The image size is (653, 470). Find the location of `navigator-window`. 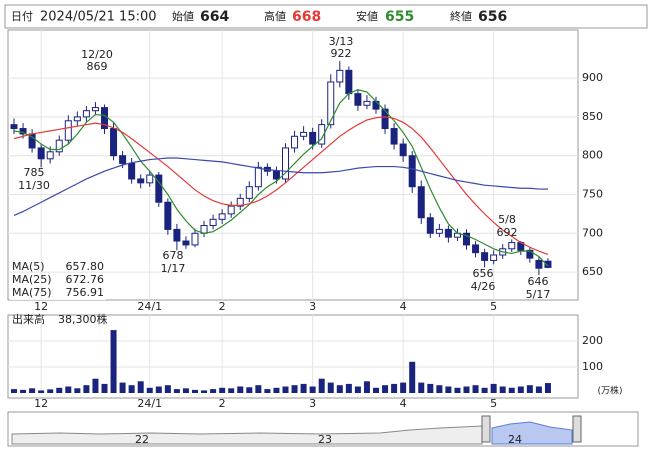

navigator-window is located at coordinates (532, 433).